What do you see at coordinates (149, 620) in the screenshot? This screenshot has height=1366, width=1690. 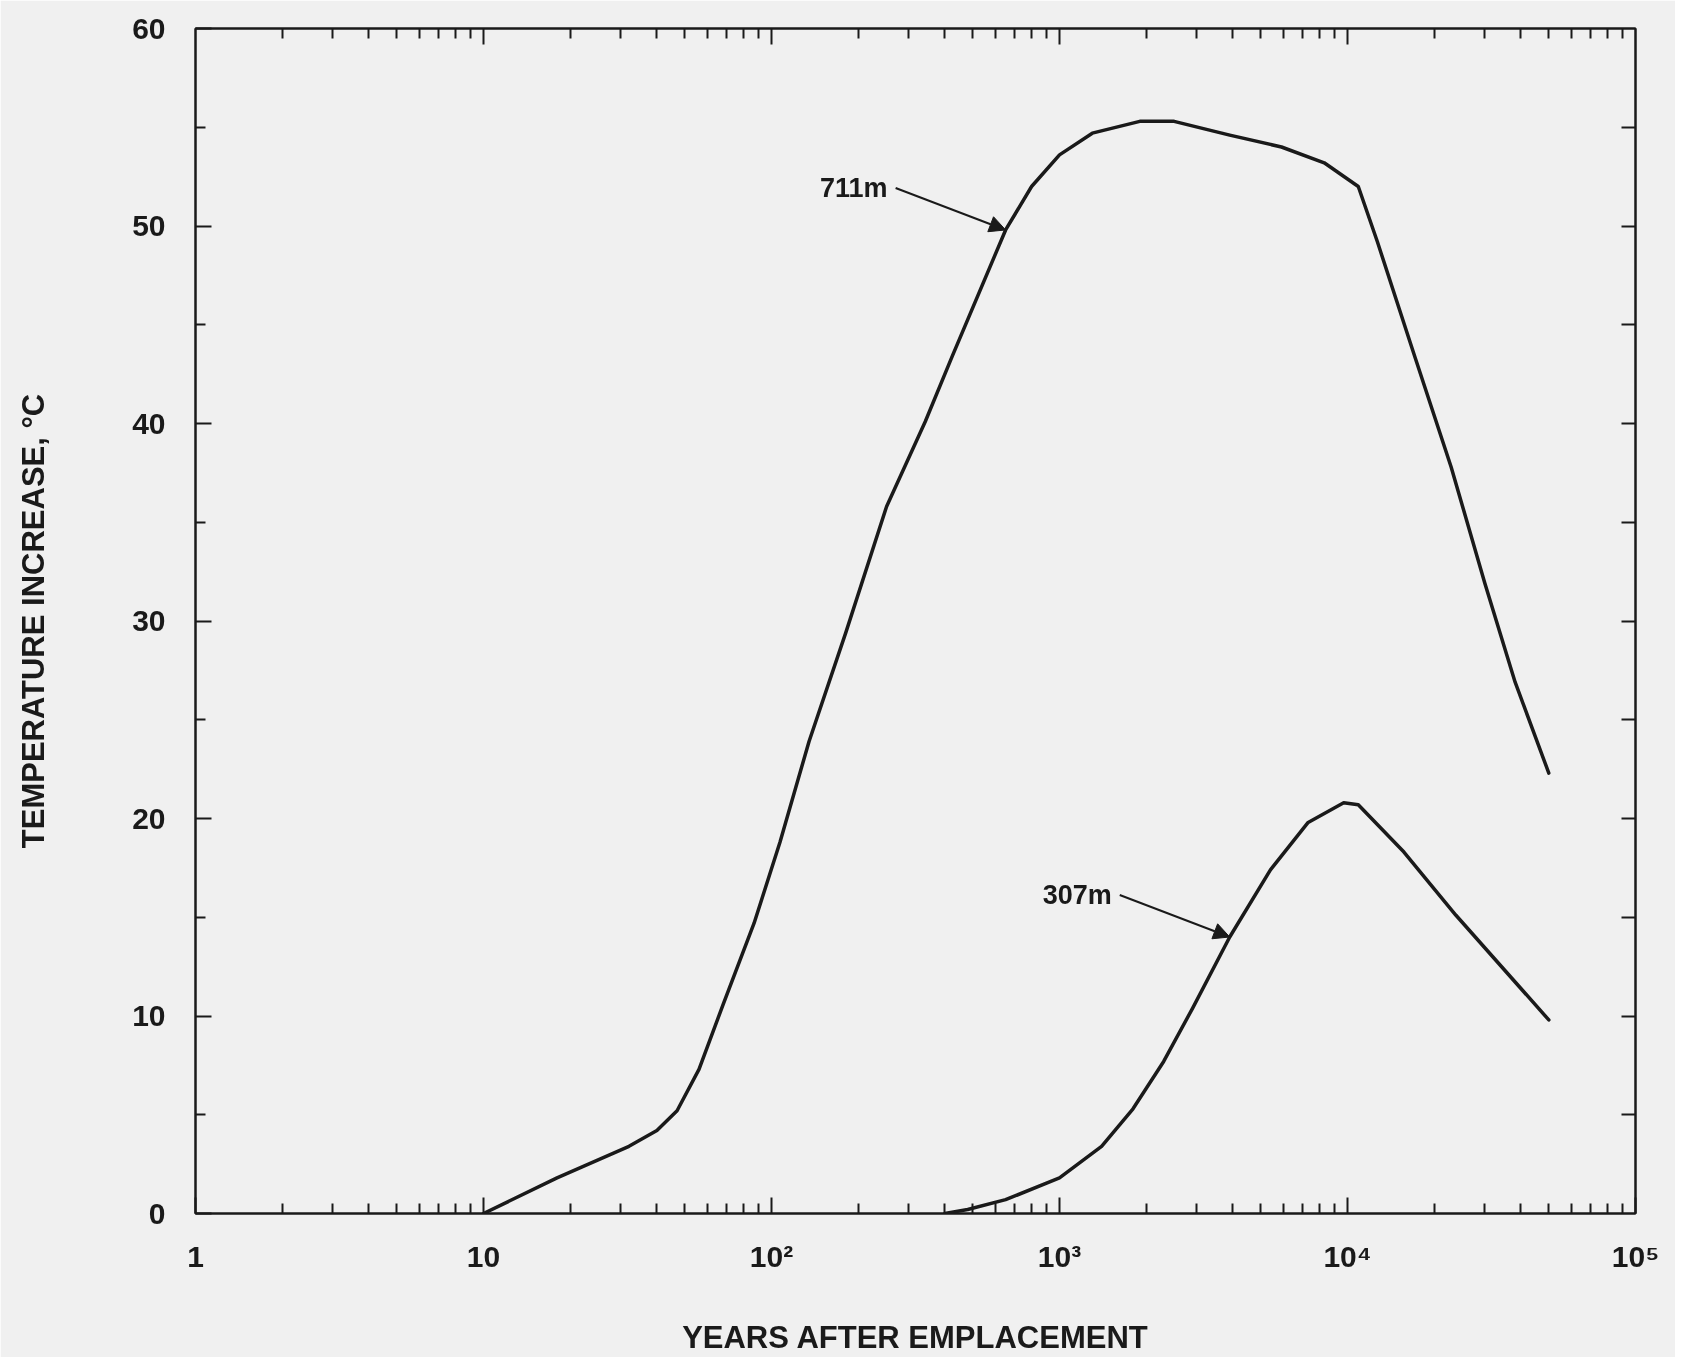 I see `y-tick-label: 30` at bounding box center [149, 620].